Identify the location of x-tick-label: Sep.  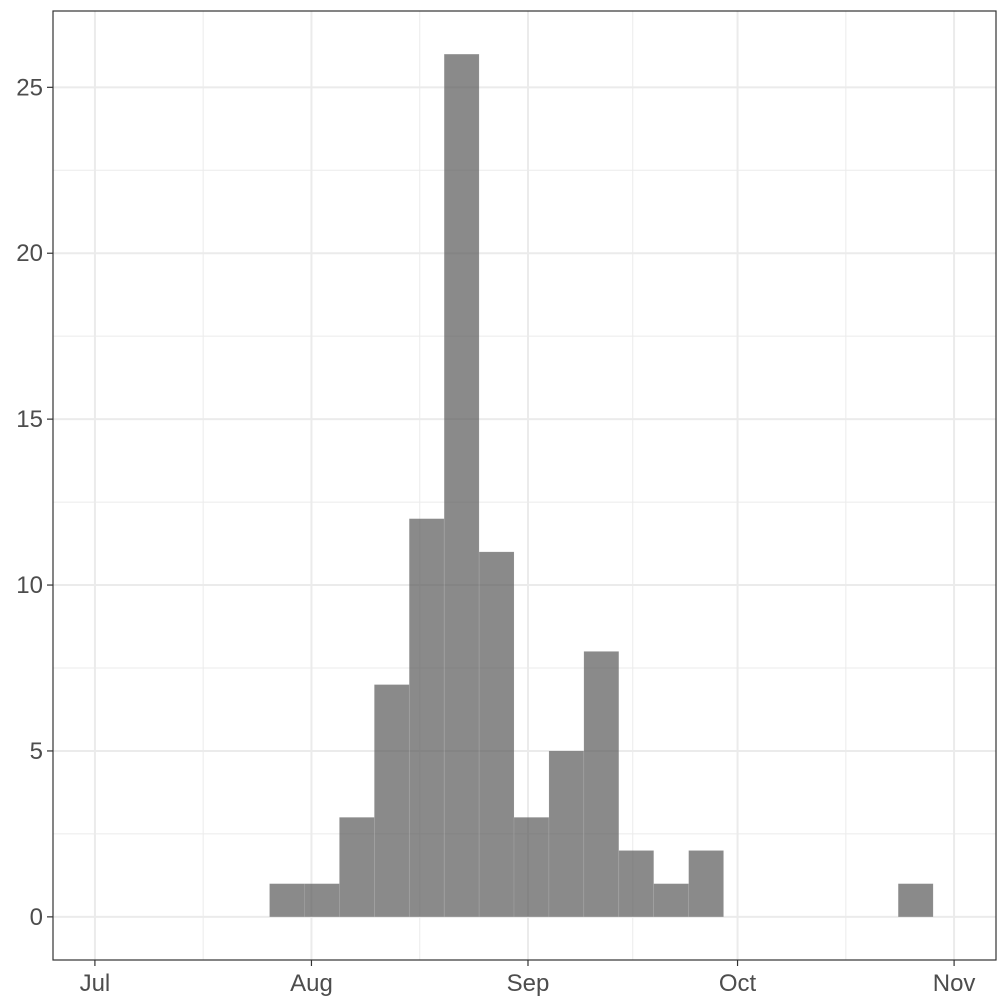
(528, 983).